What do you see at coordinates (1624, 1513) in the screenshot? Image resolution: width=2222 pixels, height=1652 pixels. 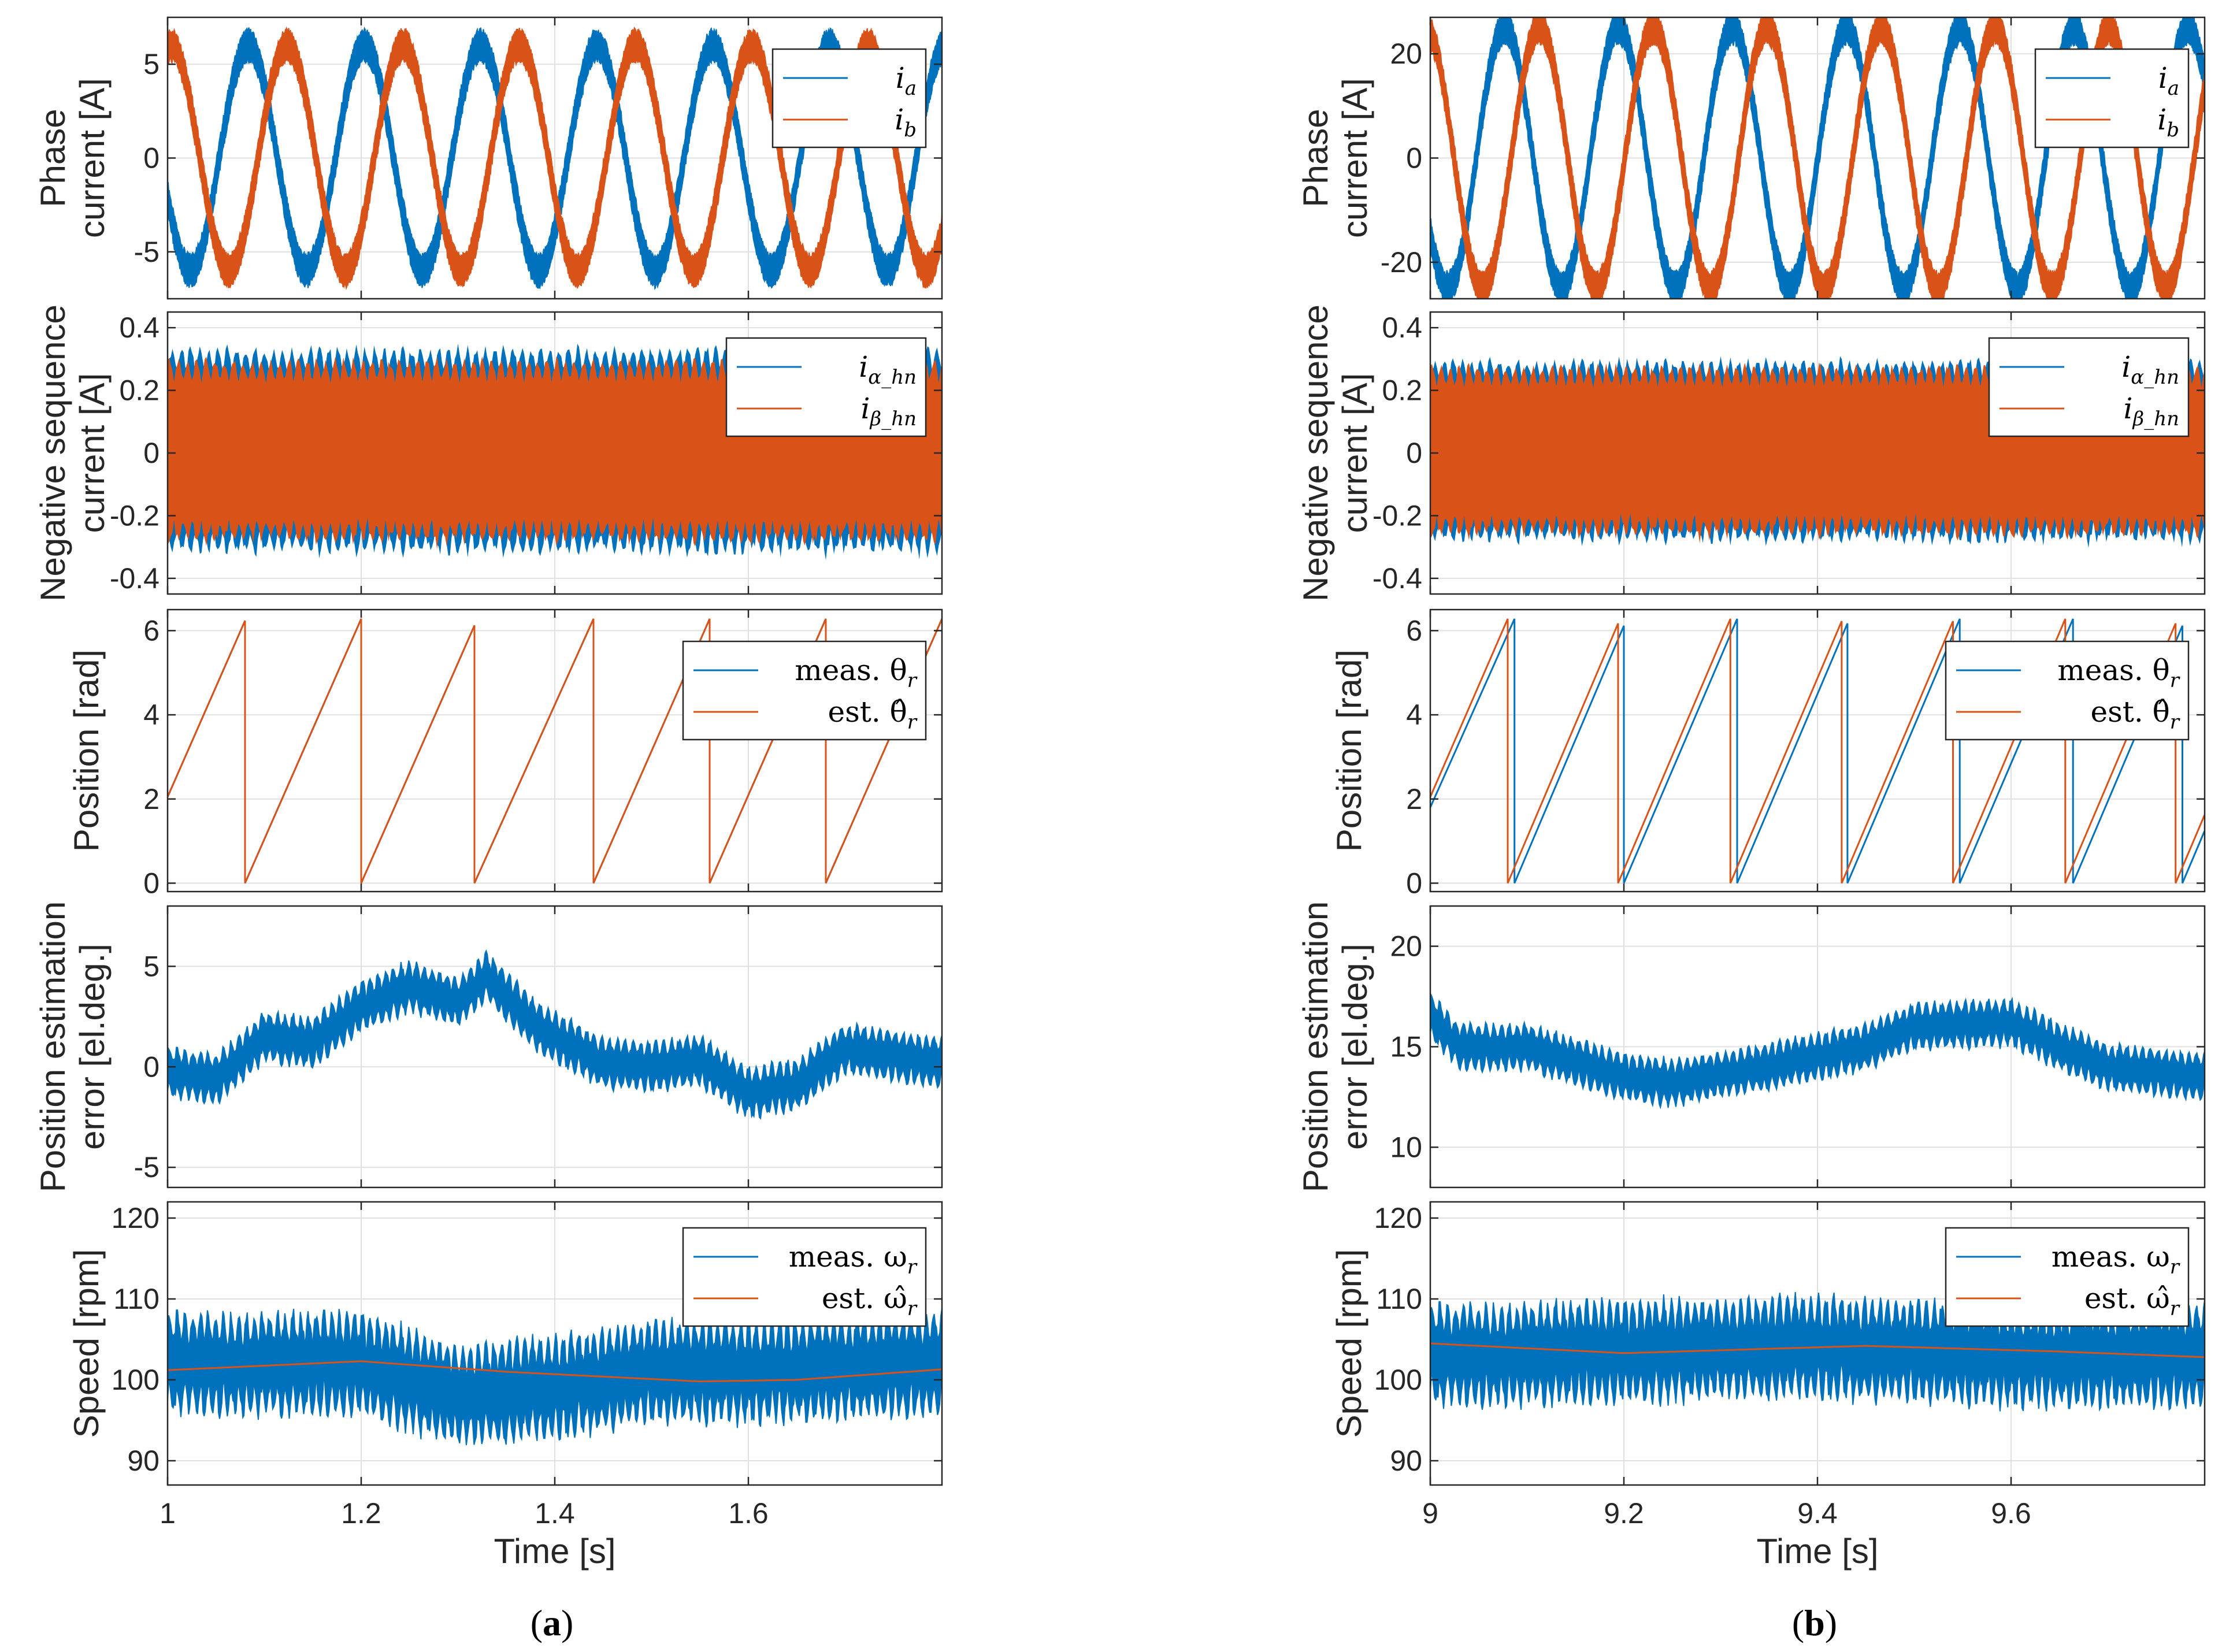 I see `x-tick-label: 9.2` at bounding box center [1624, 1513].